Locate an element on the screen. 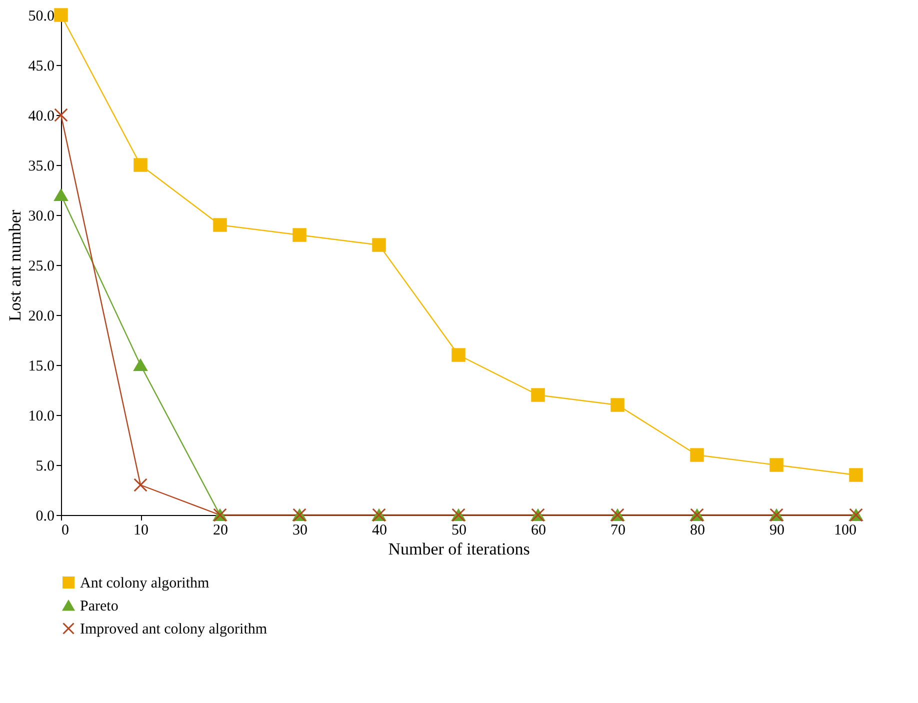 This screenshot has width=918, height=703. y-tick-label: 0.0 is located at coordinates (45, 516).